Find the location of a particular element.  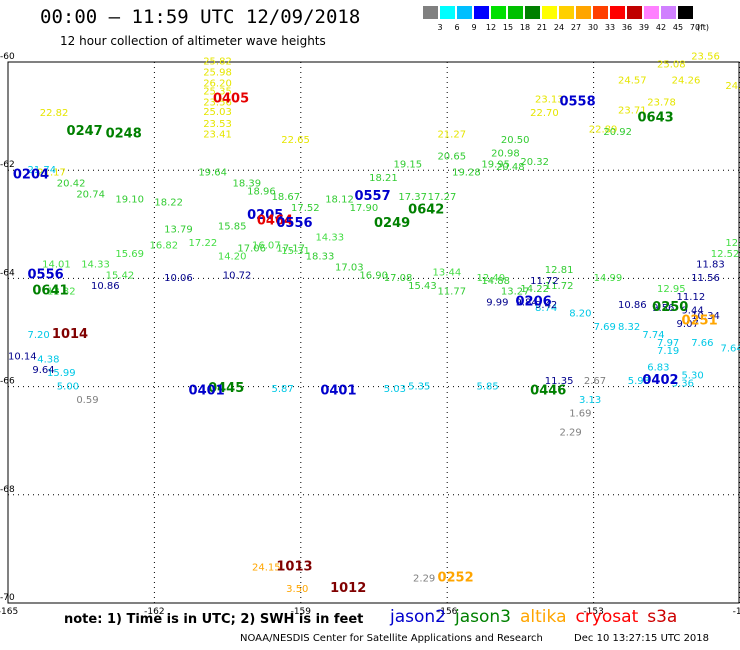

wave-height-value: 22.82 is located at coordinates (54, 113).